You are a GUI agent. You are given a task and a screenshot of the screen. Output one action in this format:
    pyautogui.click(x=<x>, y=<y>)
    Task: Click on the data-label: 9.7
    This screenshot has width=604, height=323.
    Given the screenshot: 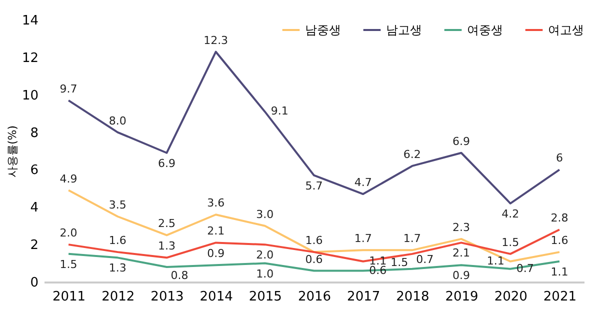 What is the action you would take?
    pyautogui.click(x=69, y=89)
    